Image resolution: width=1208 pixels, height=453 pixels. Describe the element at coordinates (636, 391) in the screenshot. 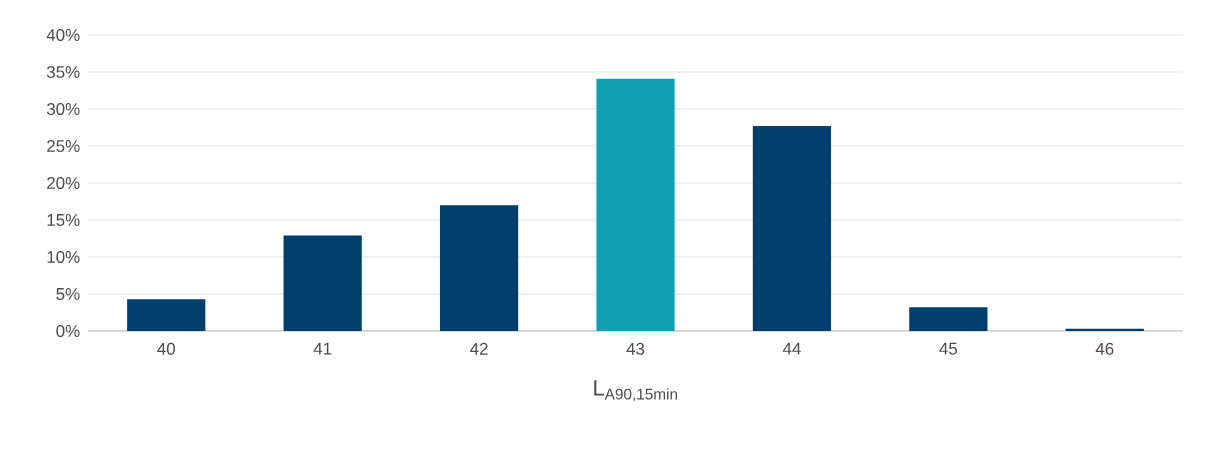

I see `x-axis-title: L$_{A90,15min}$` at that location.